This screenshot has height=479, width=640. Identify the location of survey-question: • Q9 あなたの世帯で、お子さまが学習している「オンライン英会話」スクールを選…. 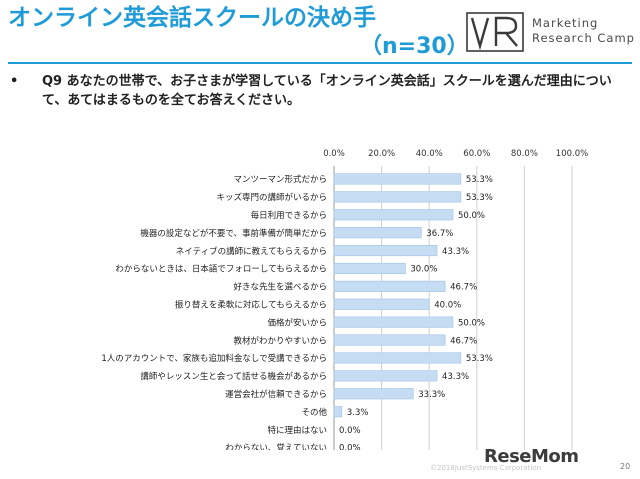
(317, 91).